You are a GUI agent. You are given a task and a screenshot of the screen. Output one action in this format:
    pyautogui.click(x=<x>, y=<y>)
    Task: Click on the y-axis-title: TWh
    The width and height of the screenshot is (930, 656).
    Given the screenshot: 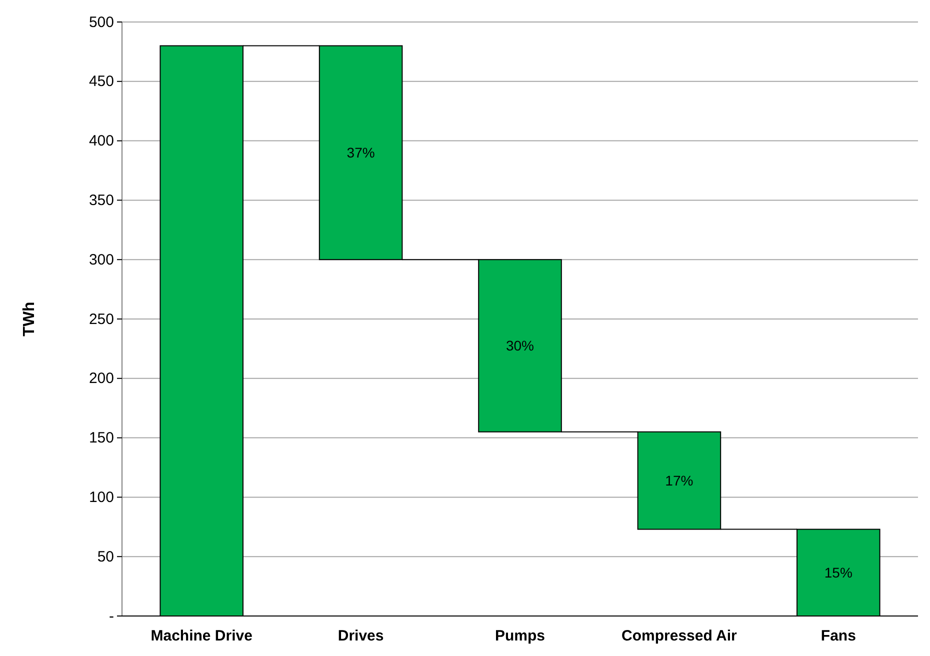 What is the action you would take?
    pyautogui.click(x=29, y=319)
    